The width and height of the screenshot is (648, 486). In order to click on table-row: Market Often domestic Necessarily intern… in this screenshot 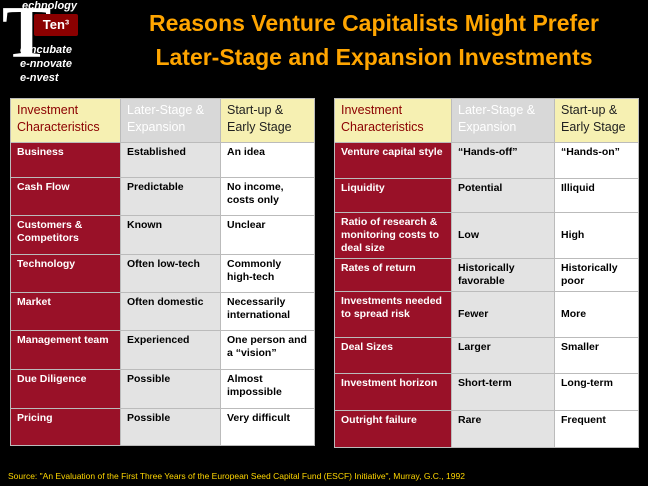, I will do `click(162, 311)`.